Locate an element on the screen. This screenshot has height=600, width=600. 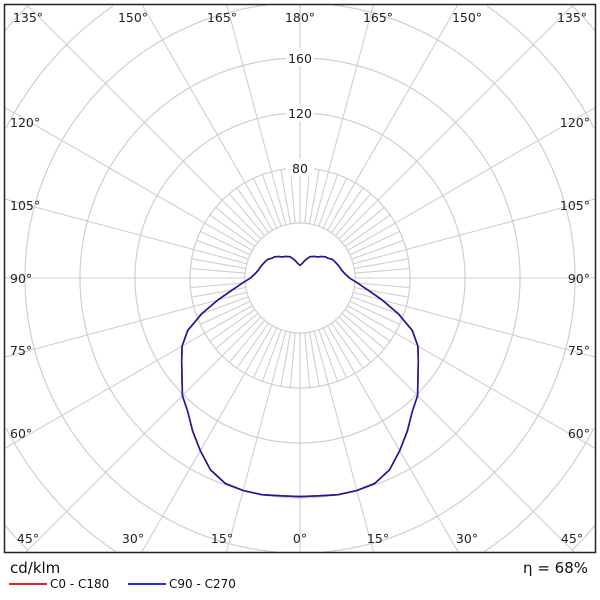
radial-tick-label: 160 is located at coordinates (300, 58).